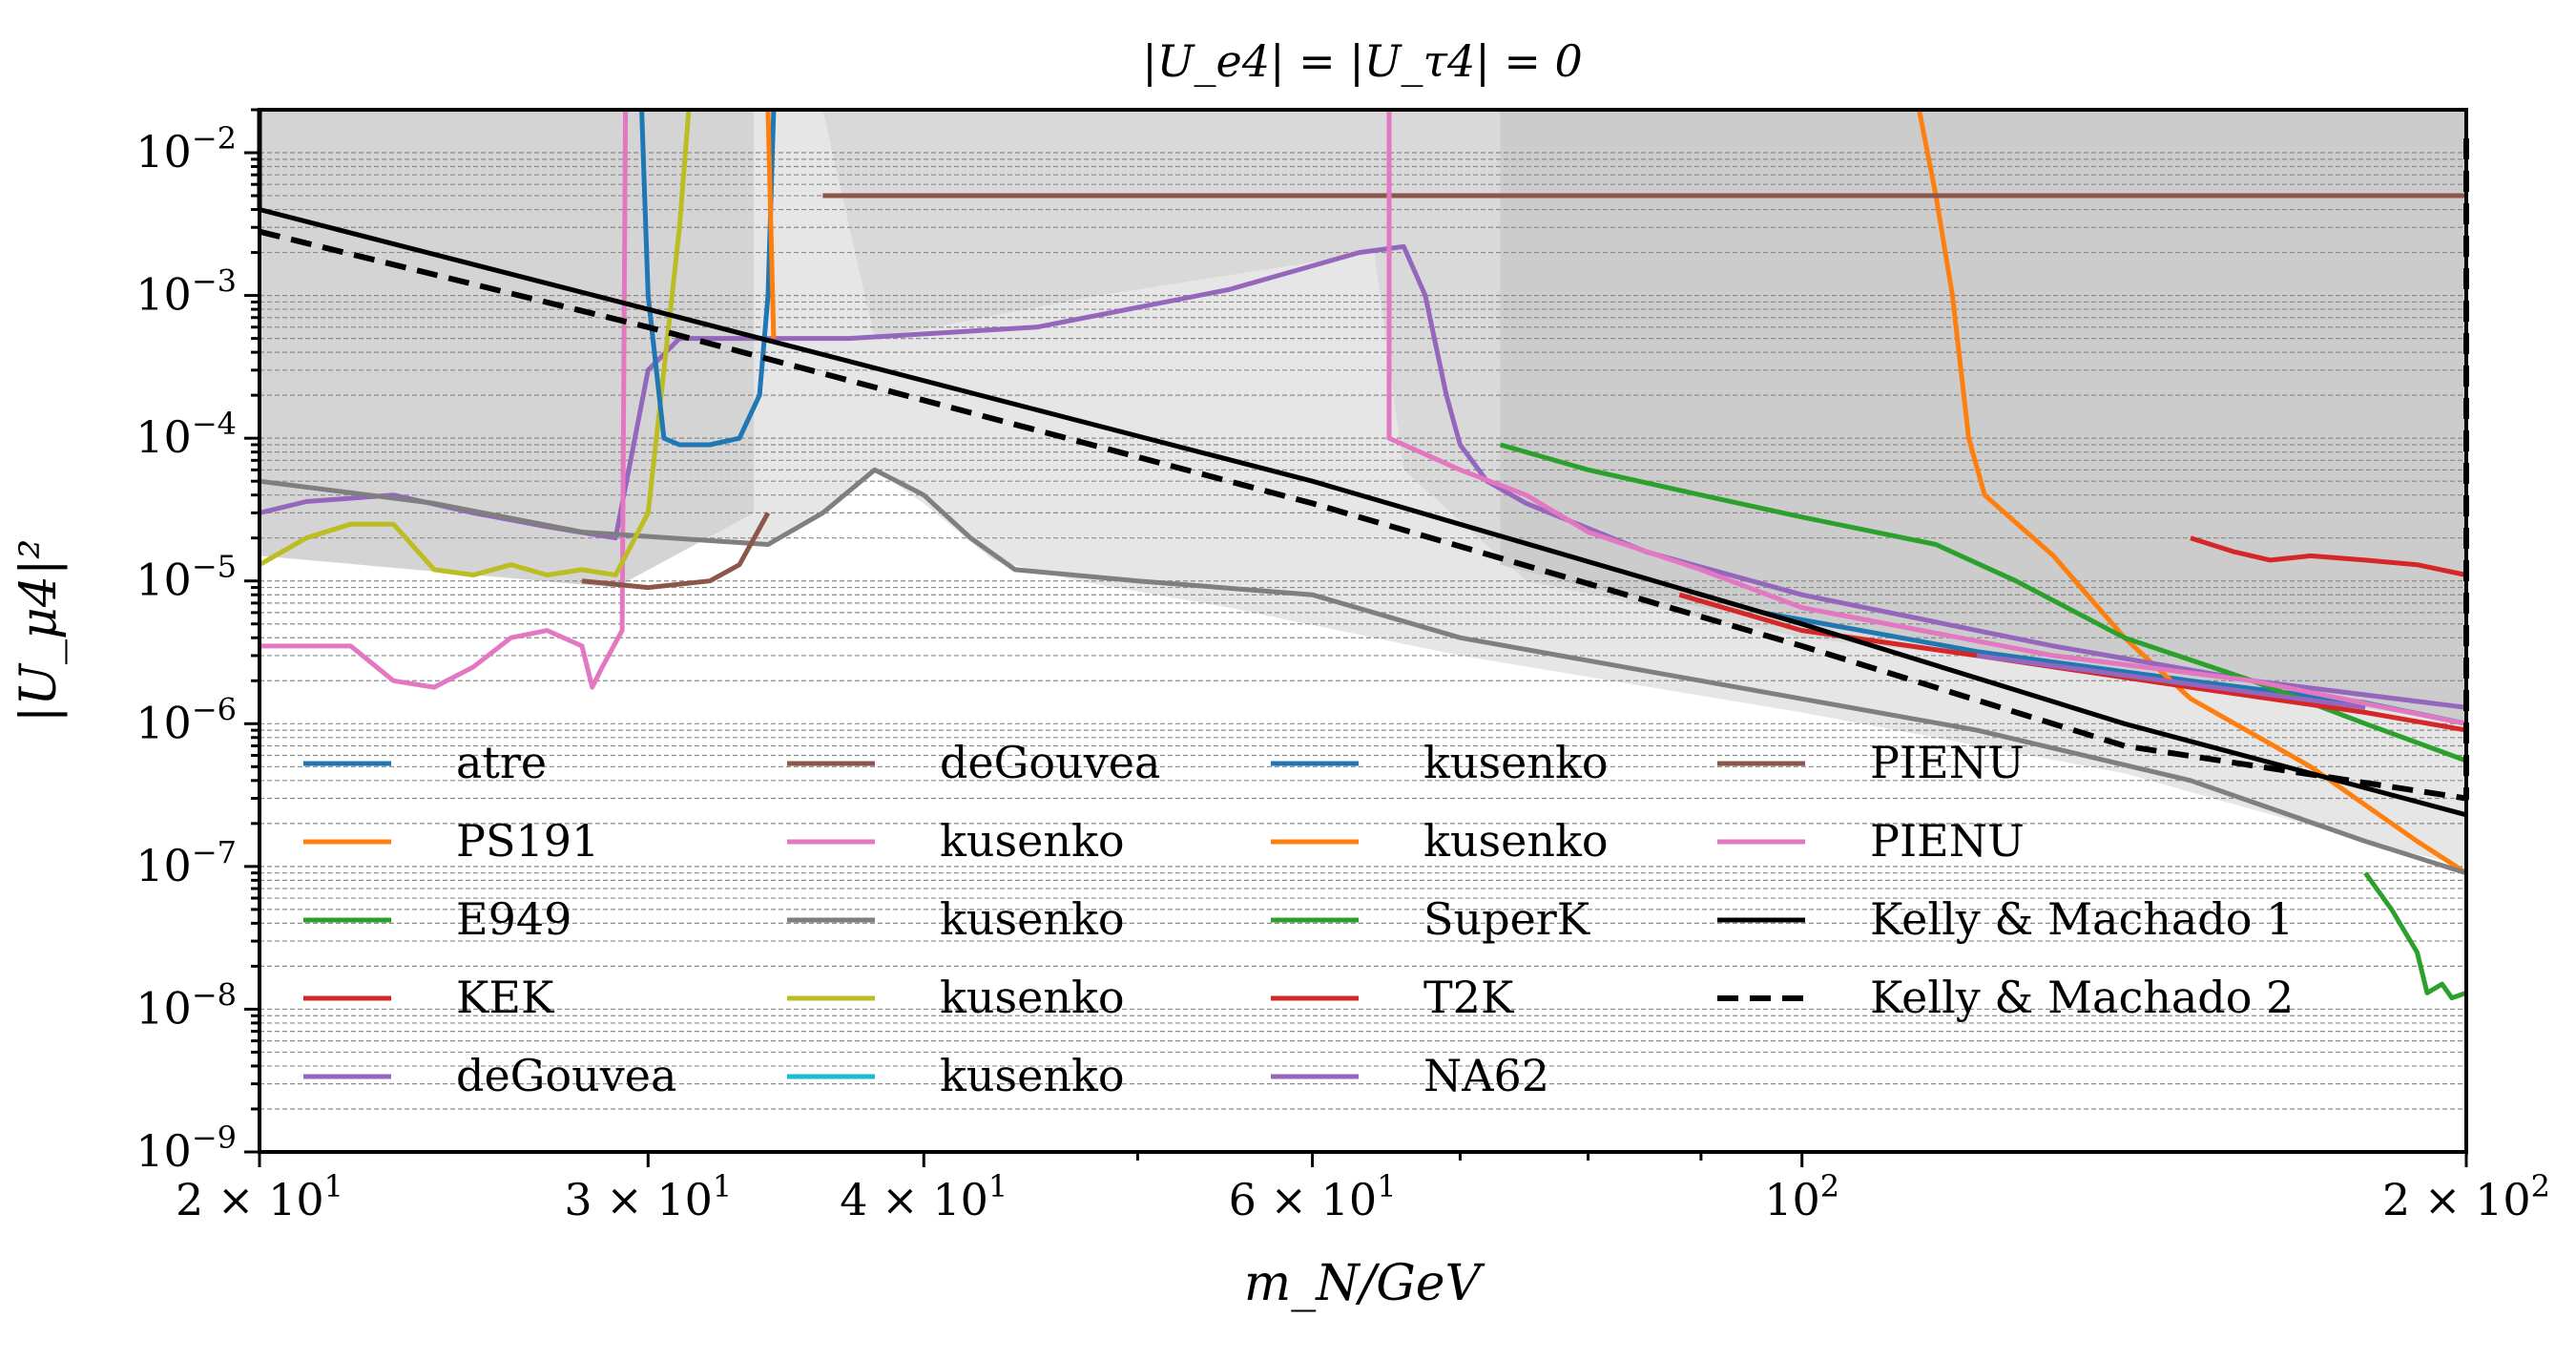 This screenshot has width=2576, height=1360. What do you see at coordinates (924, 1196) in the screenshot?
I see `x-tick-label: 4 × 101` at bounding box center [924, 1196].